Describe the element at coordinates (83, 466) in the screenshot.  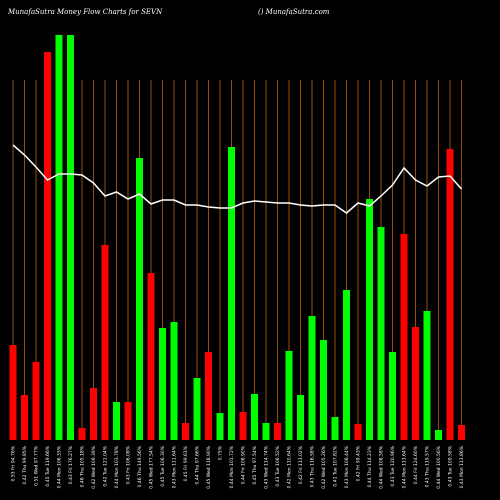
I see `x-tick-label: 0.46 Thu 105.18%` at that location.